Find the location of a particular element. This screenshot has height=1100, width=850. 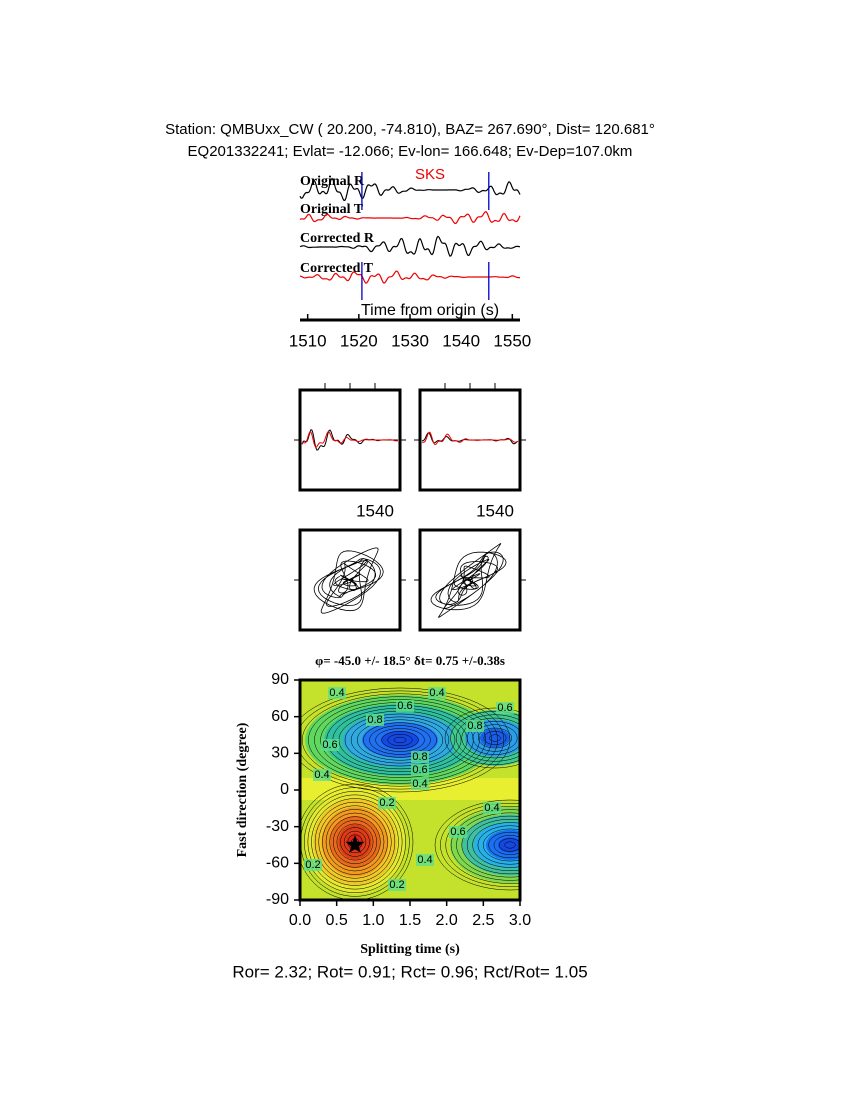

y-tick-label: 60 is located at coordinates (280, 716).